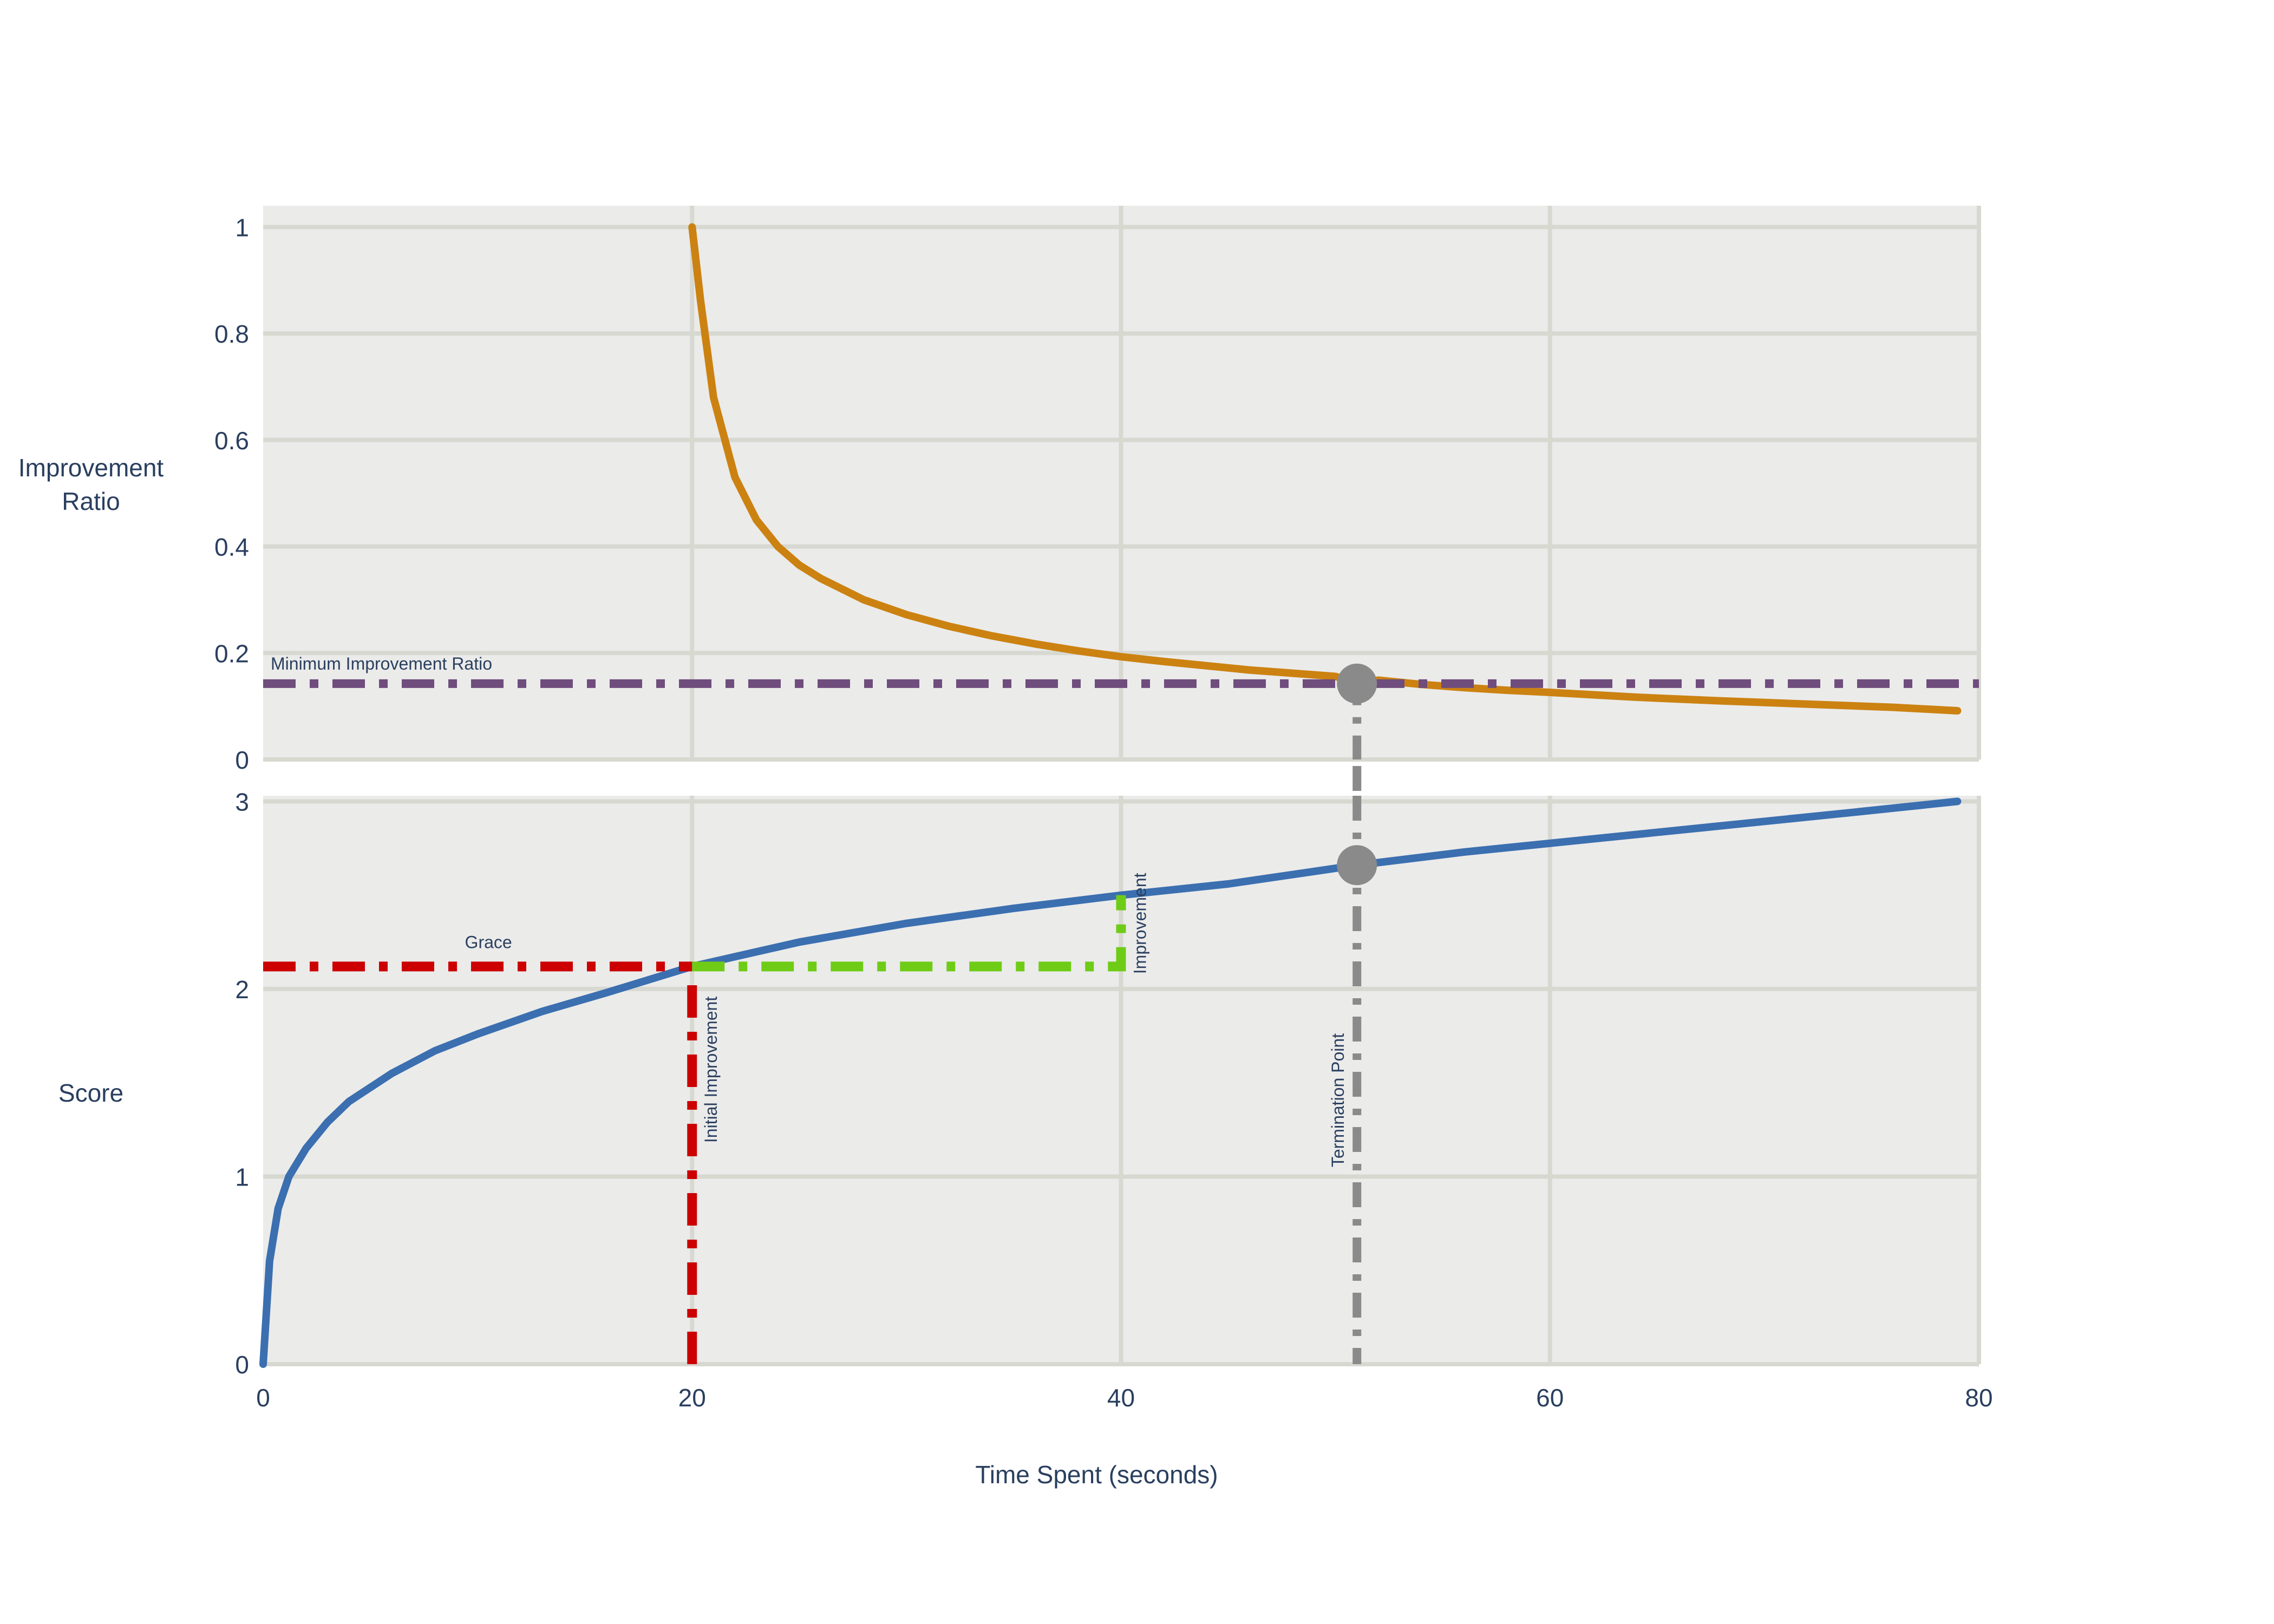  Describe the element at coordinates (1357, 865) in the screenshot. I see `termination-marker-bottom` at that location.